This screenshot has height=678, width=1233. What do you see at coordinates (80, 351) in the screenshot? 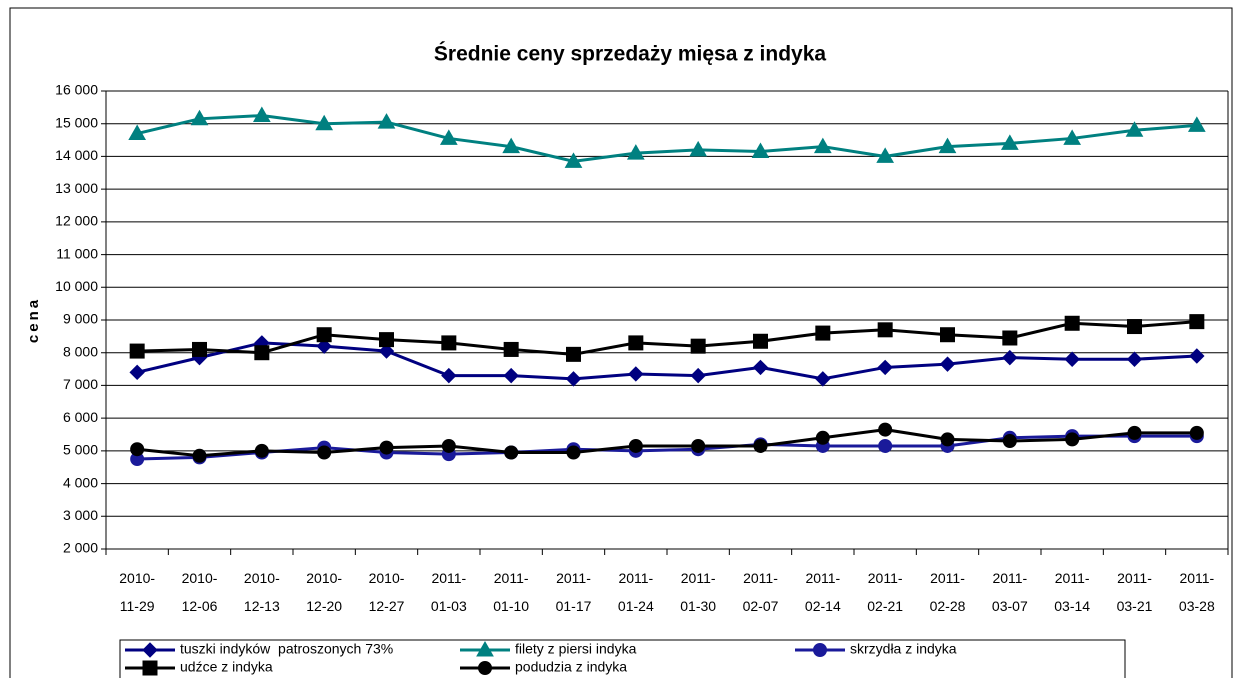
I see `y-tick-label: 8 000` at bounding box center [80, 351].